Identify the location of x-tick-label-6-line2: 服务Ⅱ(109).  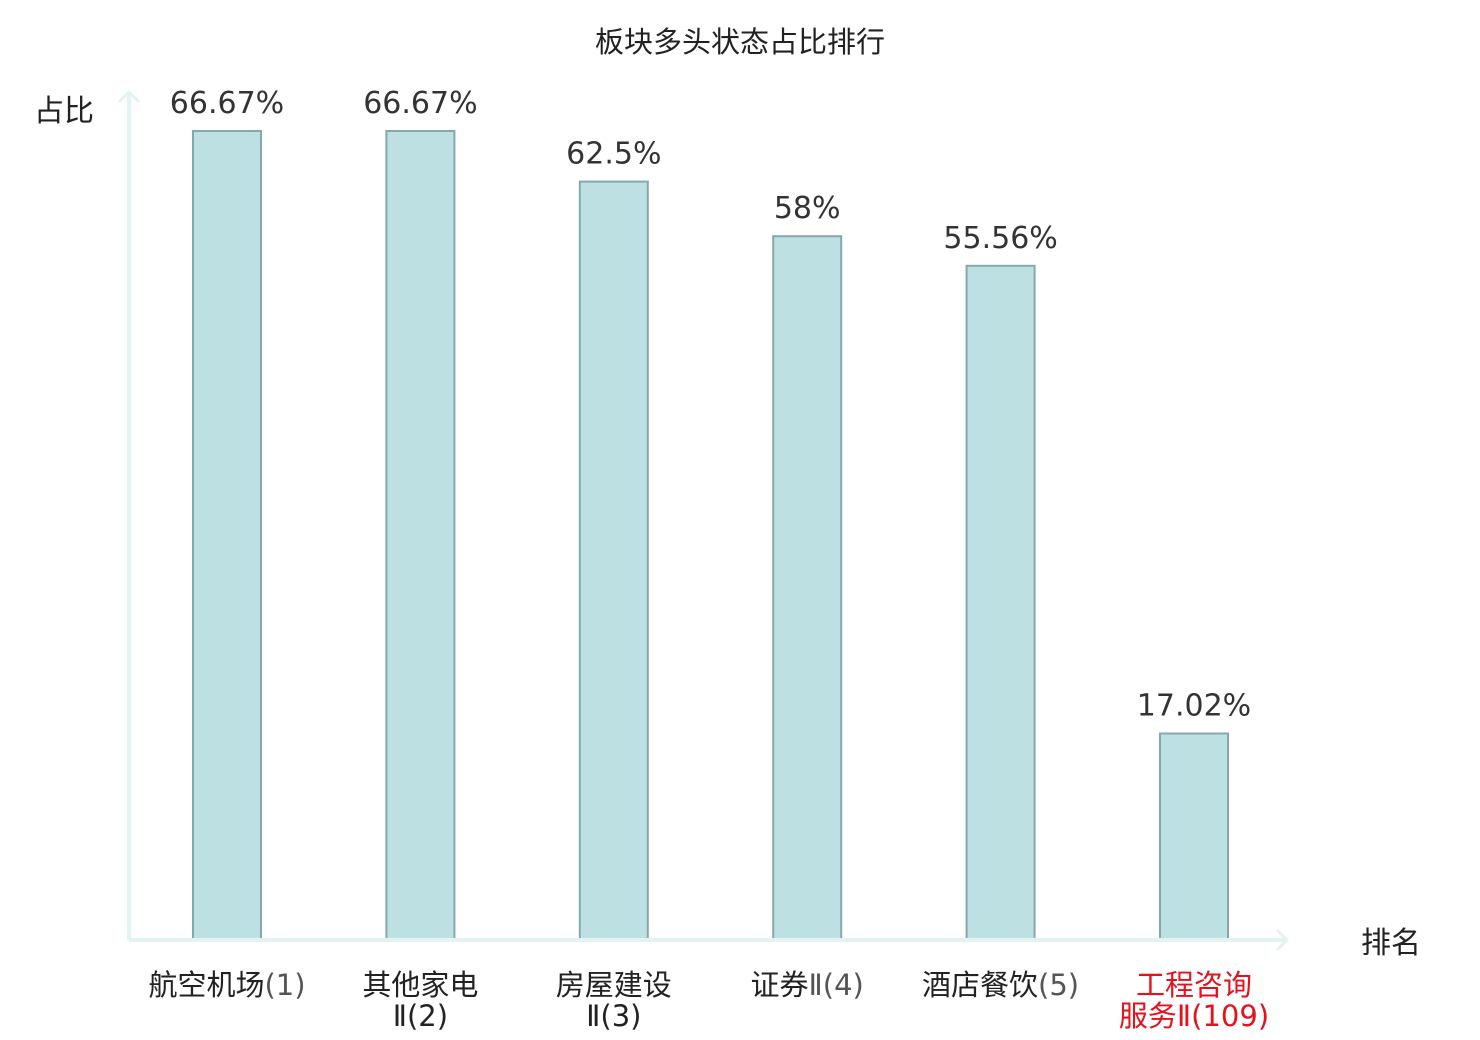
(1194, 1016).